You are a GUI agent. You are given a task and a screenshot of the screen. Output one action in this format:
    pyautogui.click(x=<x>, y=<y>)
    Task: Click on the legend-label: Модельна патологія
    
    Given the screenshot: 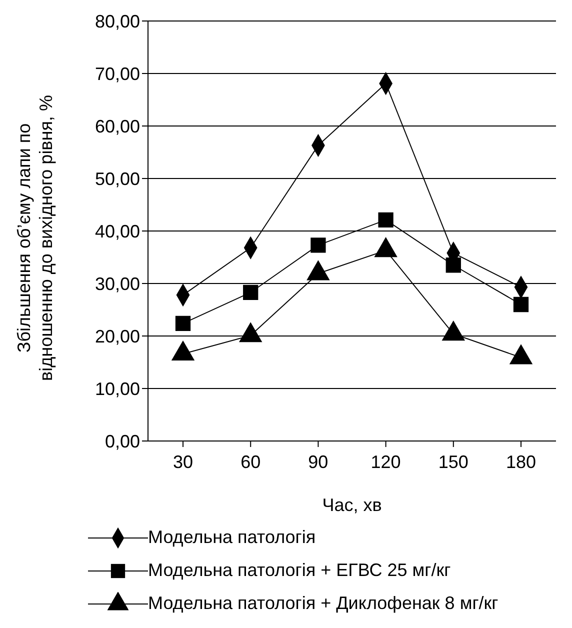 What is the action you would take?
    pyautogui.click(x=232, y=537)
    